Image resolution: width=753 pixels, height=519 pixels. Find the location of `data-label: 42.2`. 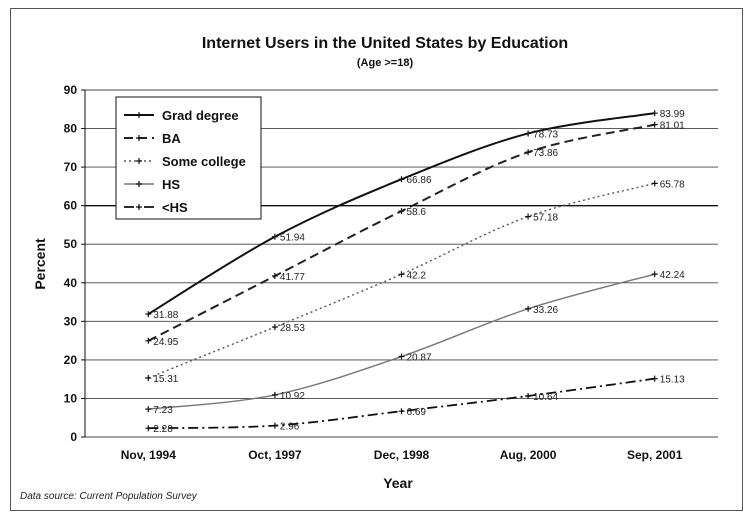

data-label: 42.2 is located at coordinates (417, 275).